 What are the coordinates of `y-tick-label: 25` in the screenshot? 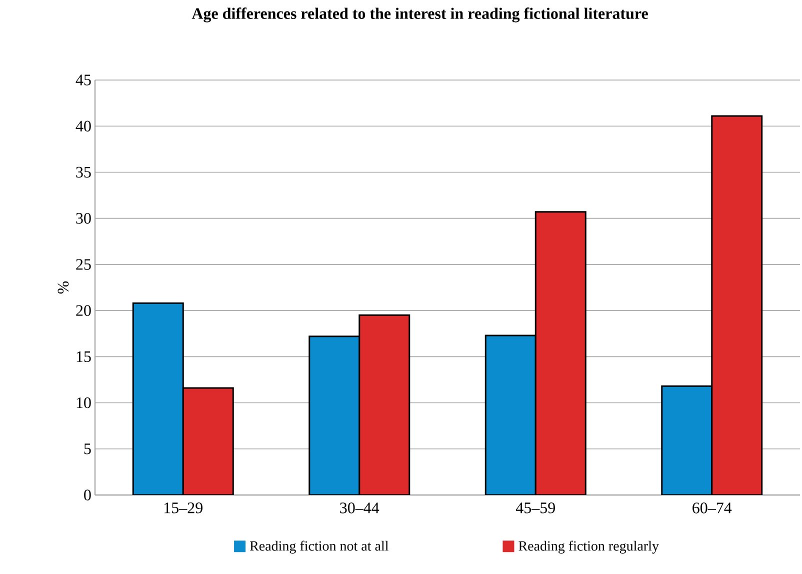 It's located at (83, 264).